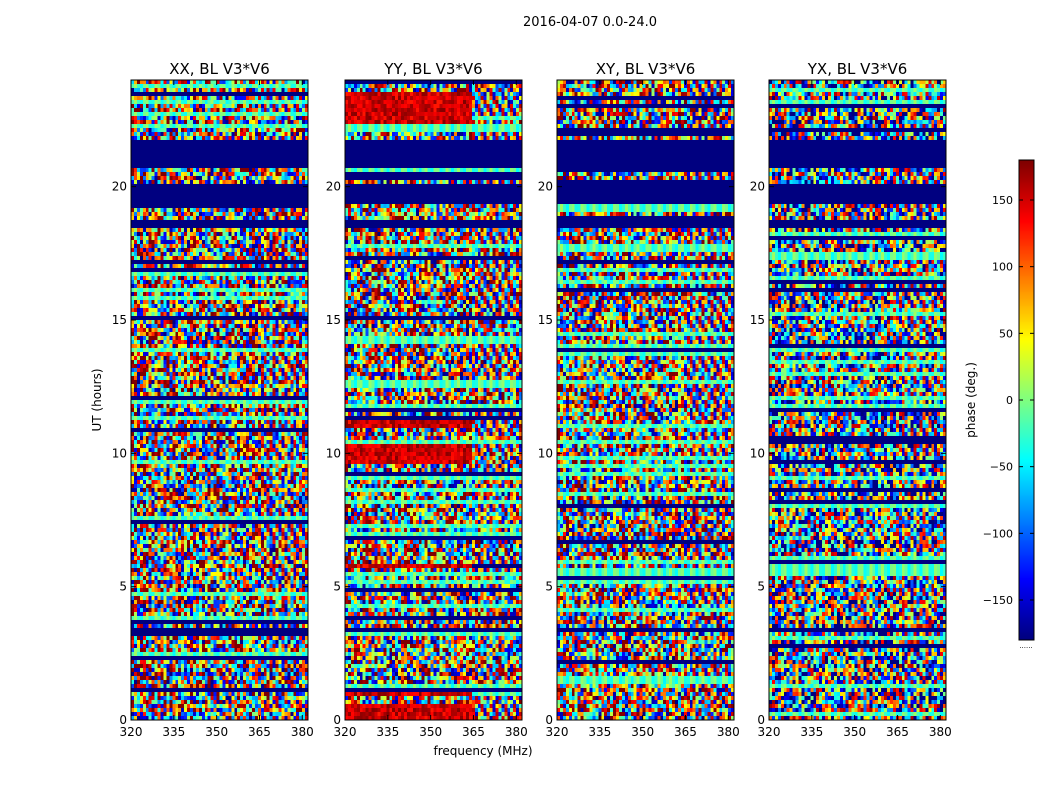  I want to click on heatmap-image-yx, so click(857, 400).